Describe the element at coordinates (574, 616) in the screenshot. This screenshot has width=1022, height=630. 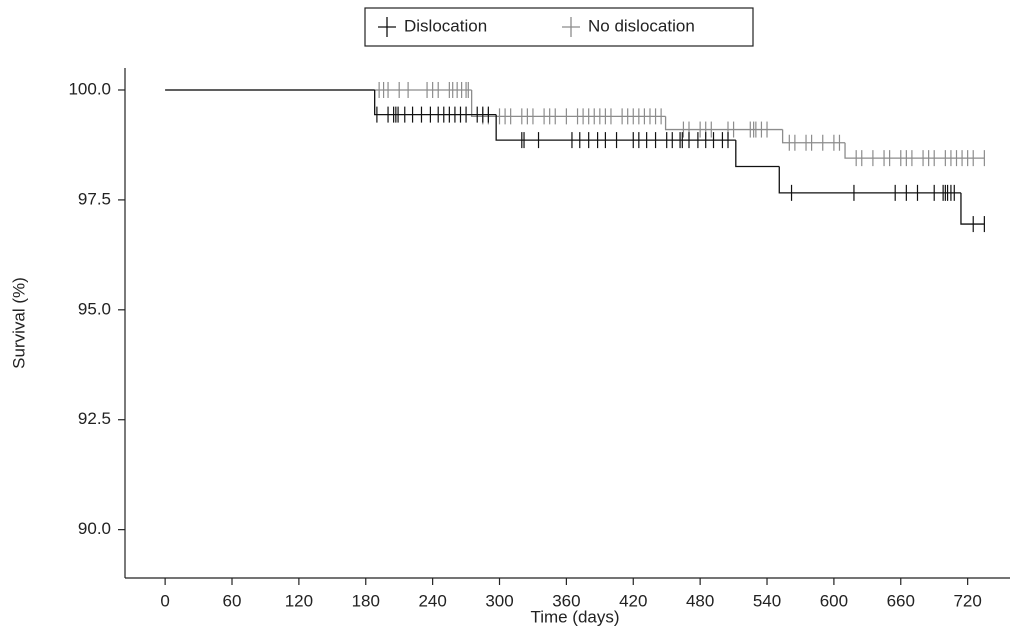
I see `x-axis-title: Time (days)` at that location.